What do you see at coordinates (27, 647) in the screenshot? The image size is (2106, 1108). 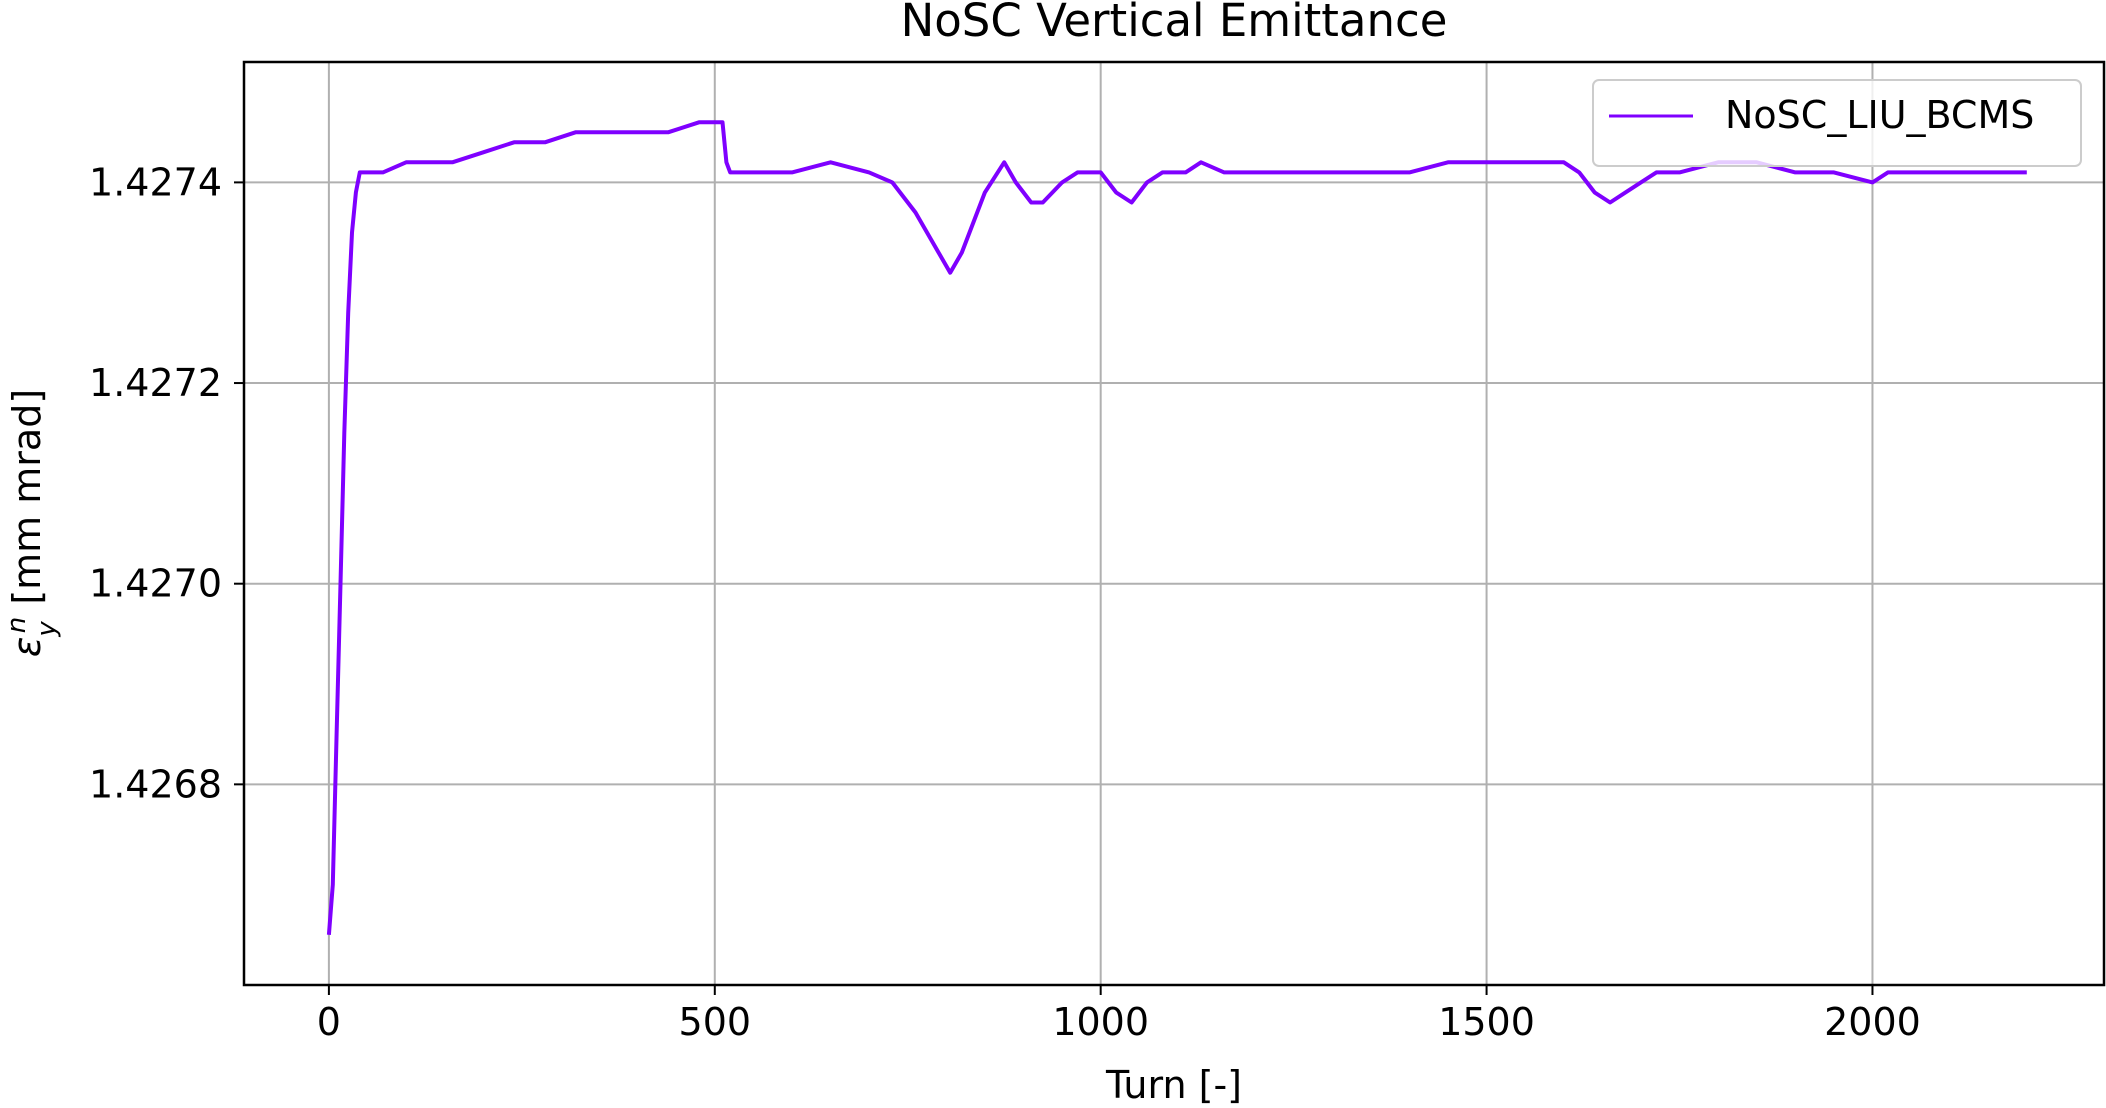 I see `y-axis-label-symbol: ε` at bounding box center [27, 647].